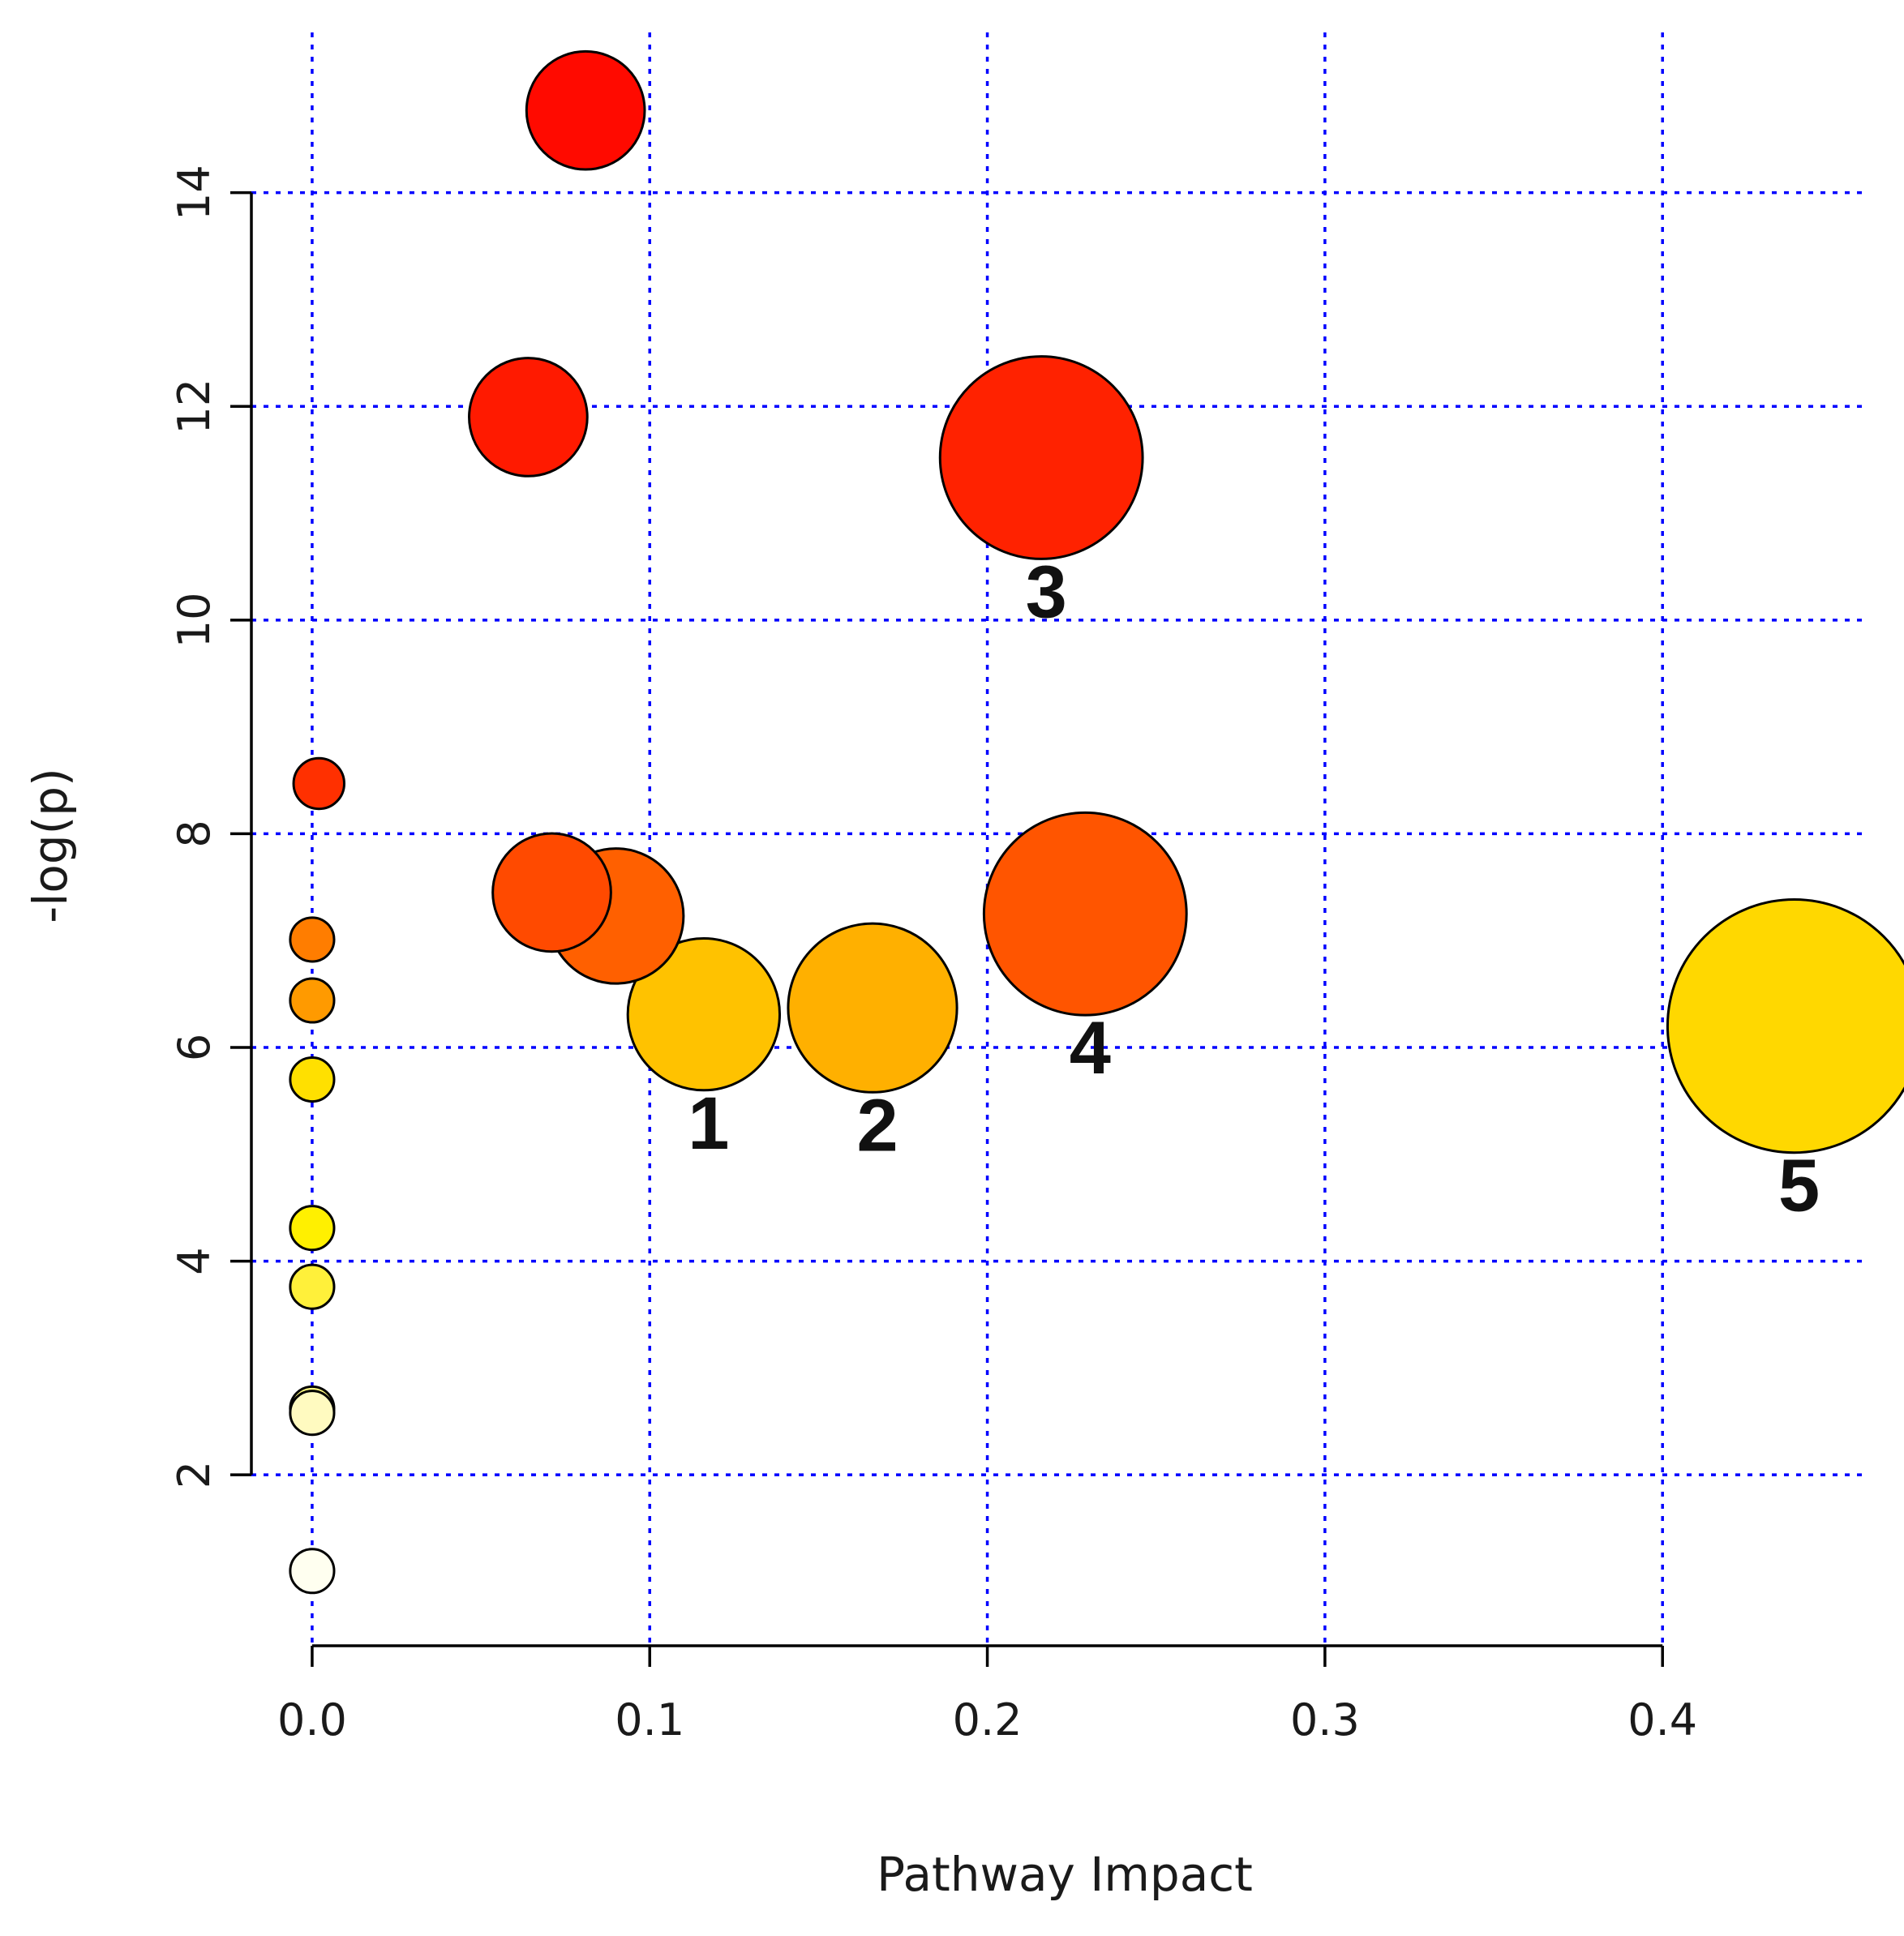 The height and width of the screenshot is (1936, 1904). Describe the element at coordinates (649, 1719) in the screenshot. I see `x-tick-label-1: 0.1` at that location.